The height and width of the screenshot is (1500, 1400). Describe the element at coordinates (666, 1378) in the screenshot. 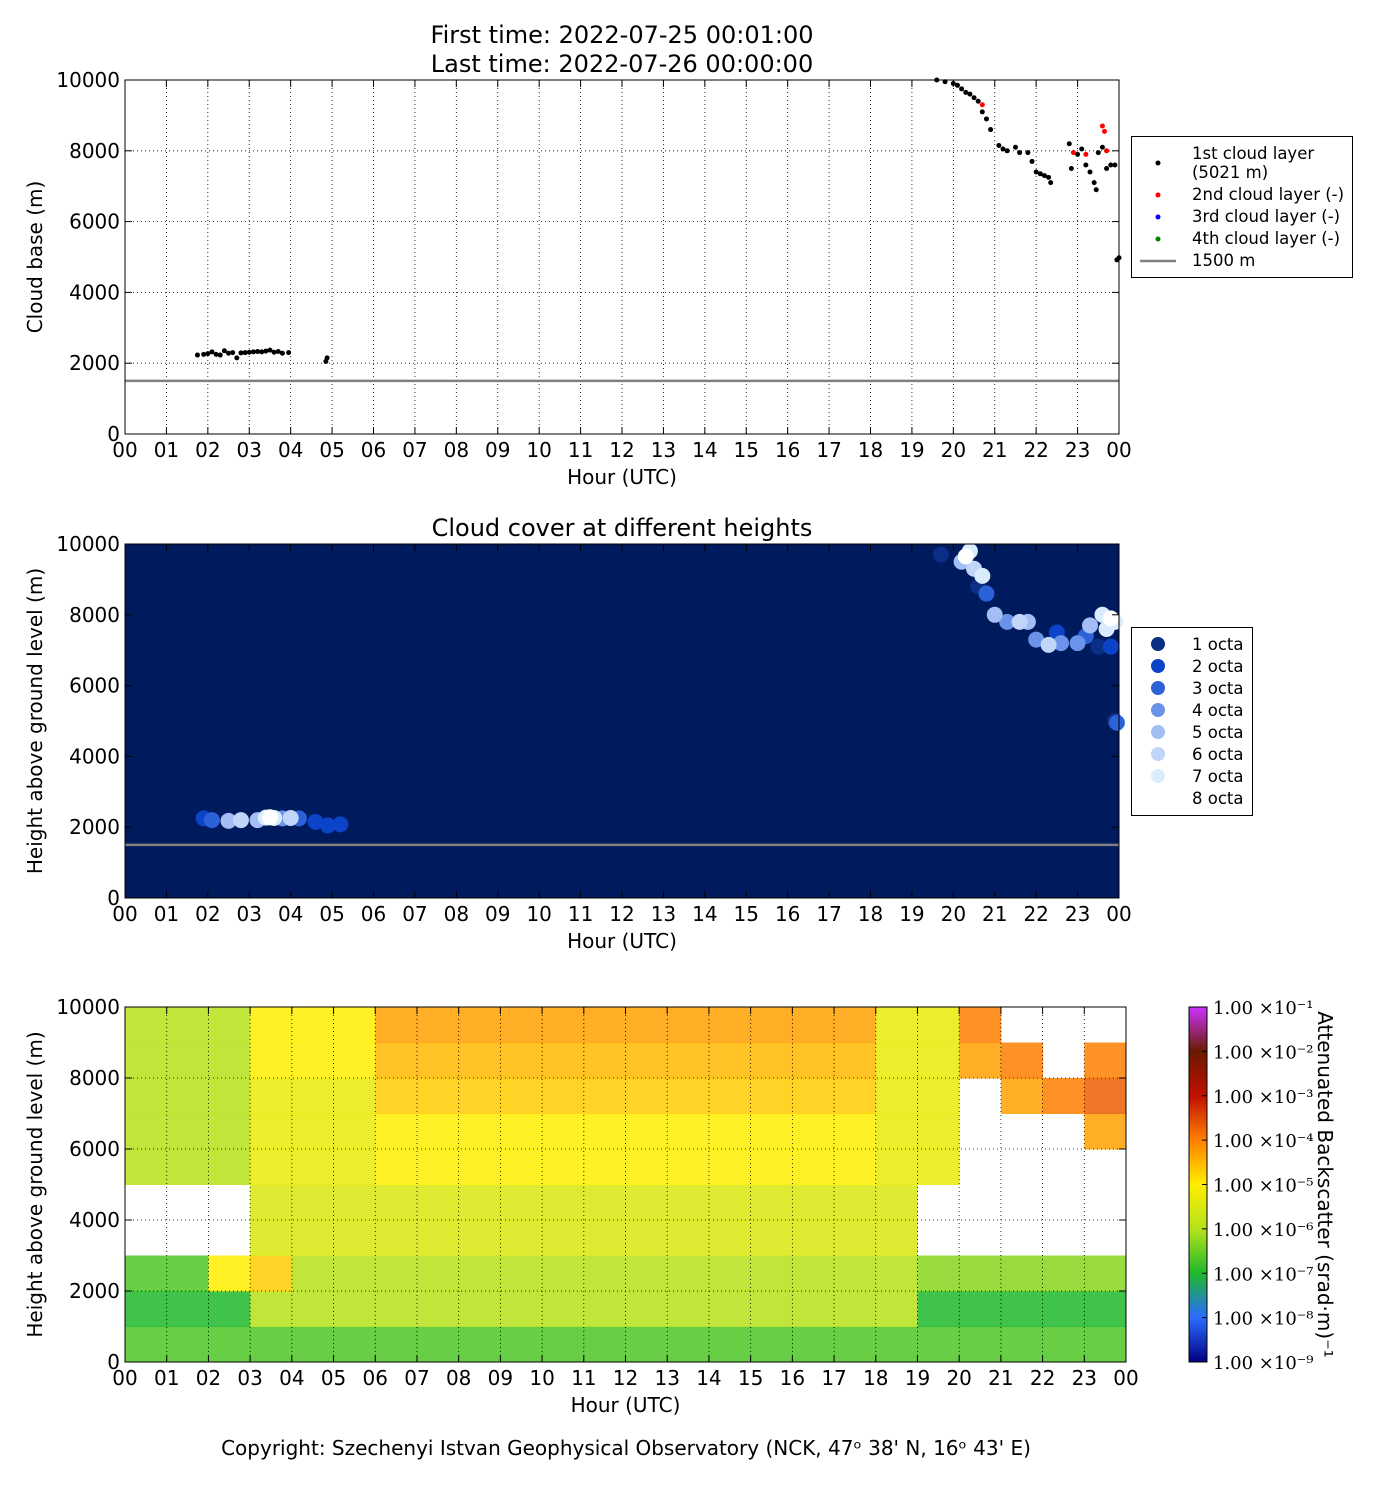

I see `x-tick-label: 13` at that location.